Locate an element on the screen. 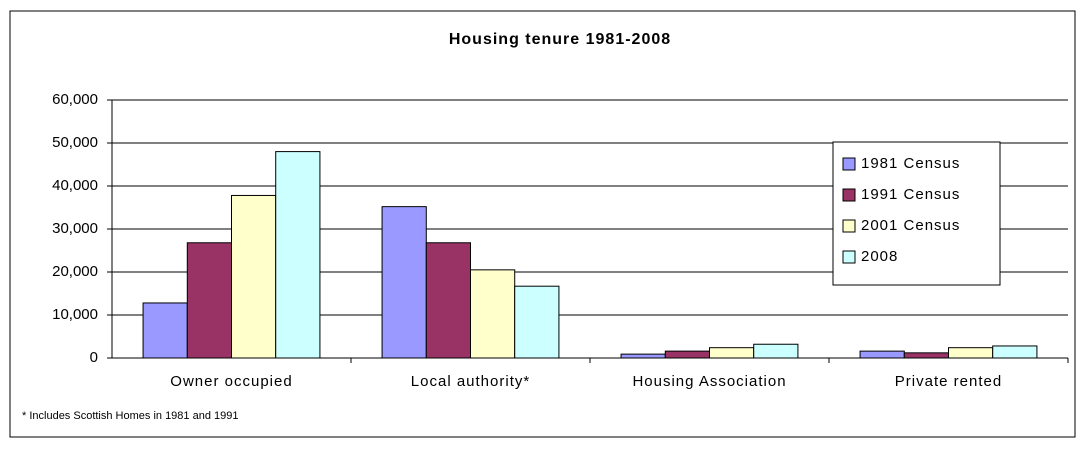 This screenshot has width=1085, height=453. x-tick-label: Housing Association is located at coordinates (709, 381).